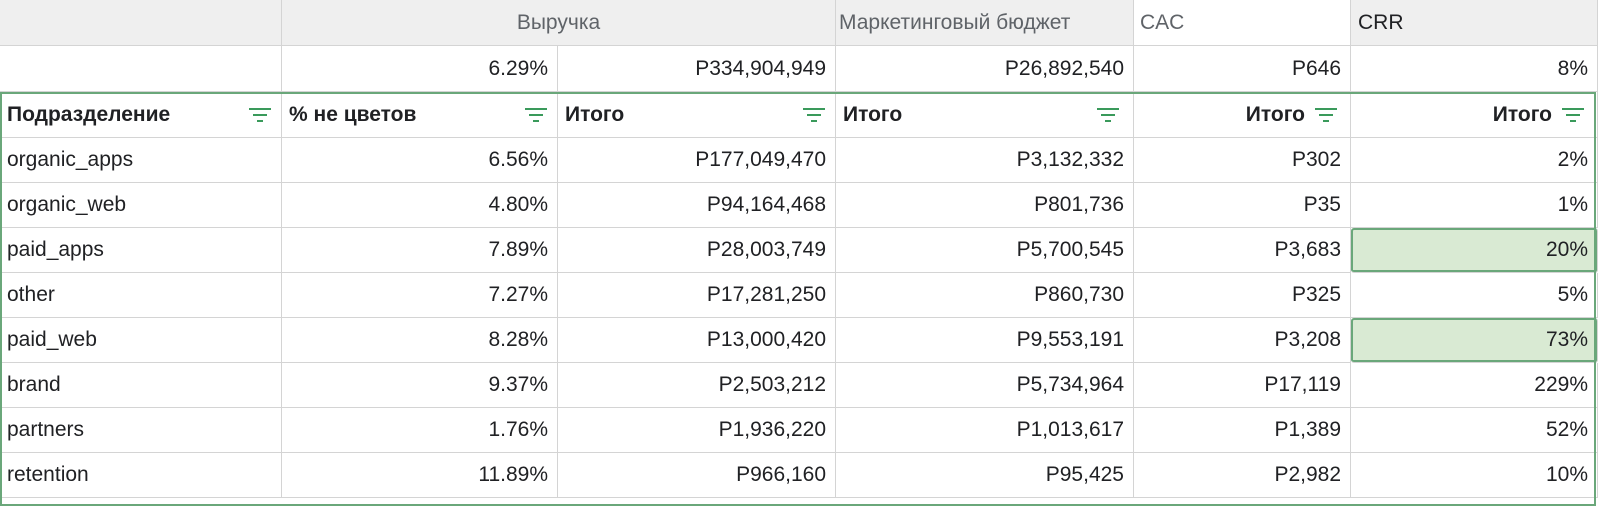  What do you see at coordinates (420, 295) in the screenshot?
I see `cell-non-flowers-pct: 7.27%` at bounding box center [420, 295].